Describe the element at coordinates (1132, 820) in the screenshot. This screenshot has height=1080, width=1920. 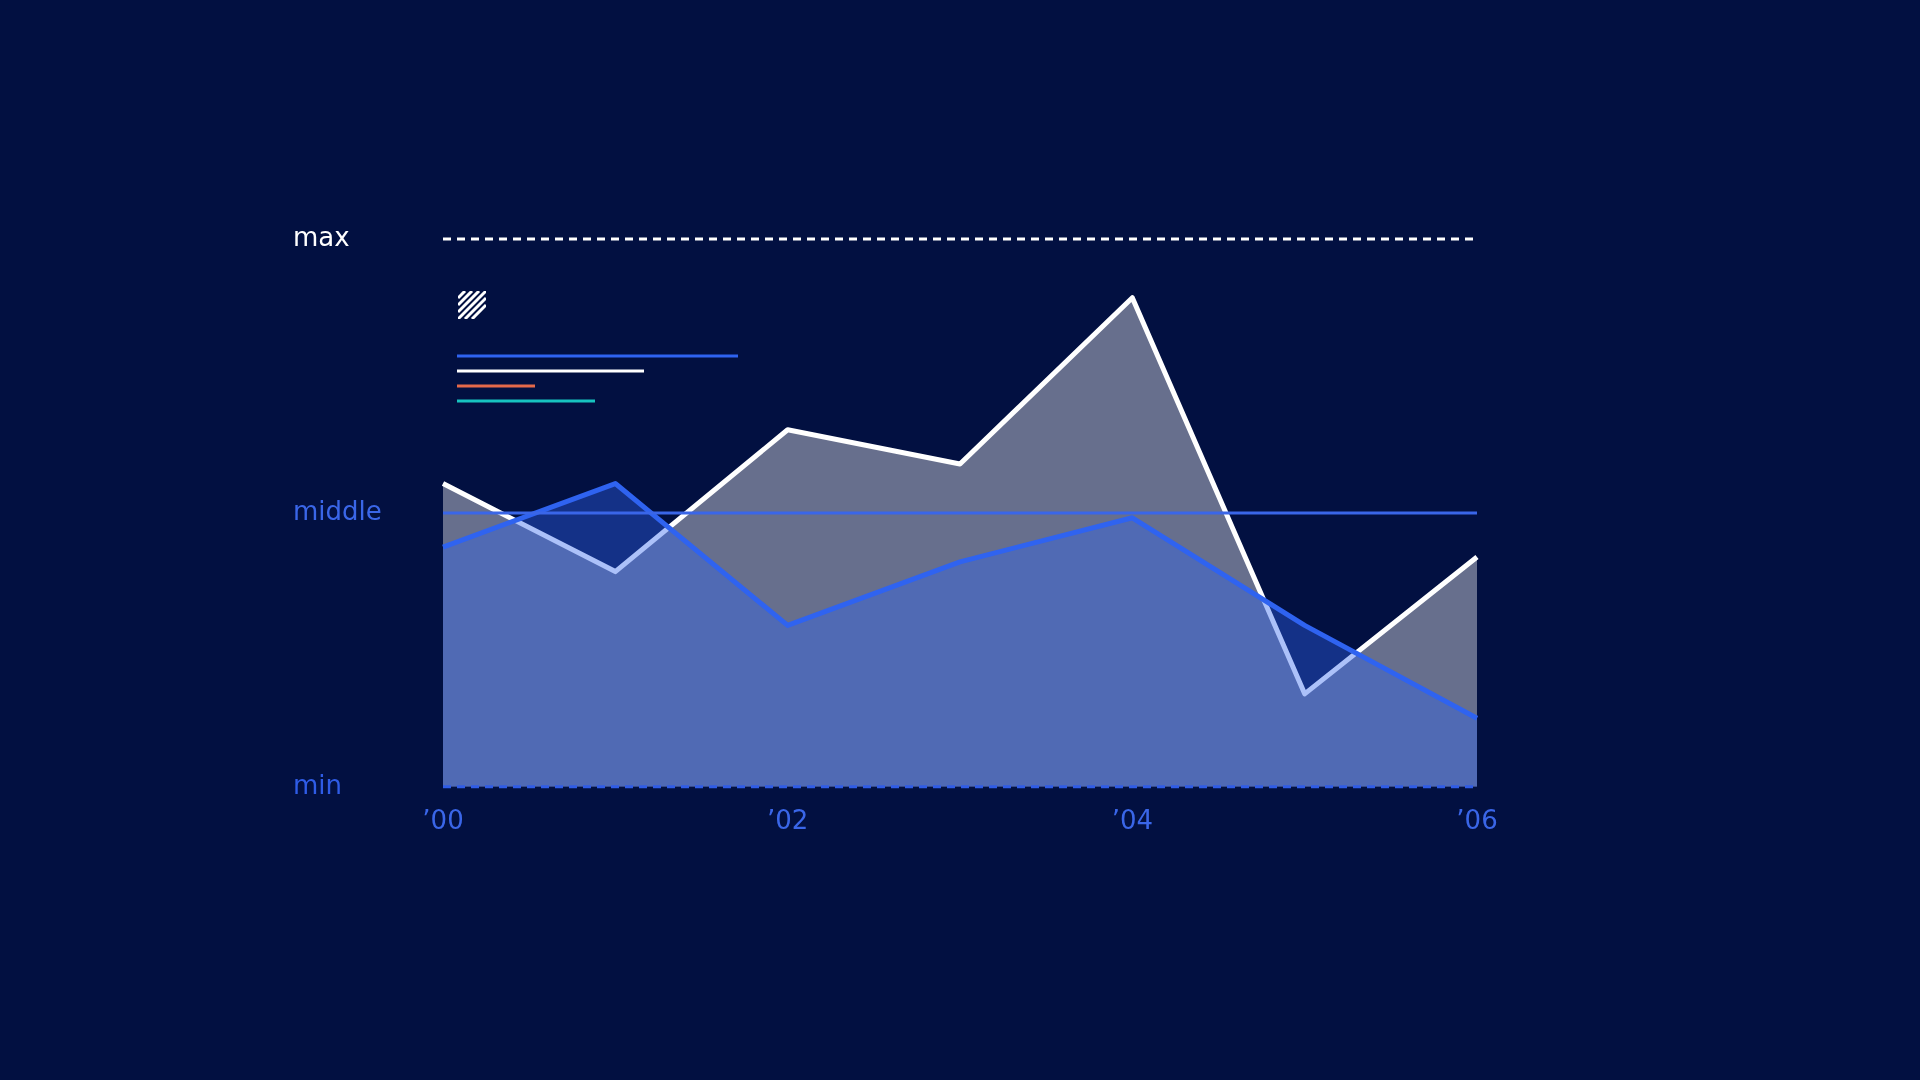
I see `x-tick-label: ’04` at that location.